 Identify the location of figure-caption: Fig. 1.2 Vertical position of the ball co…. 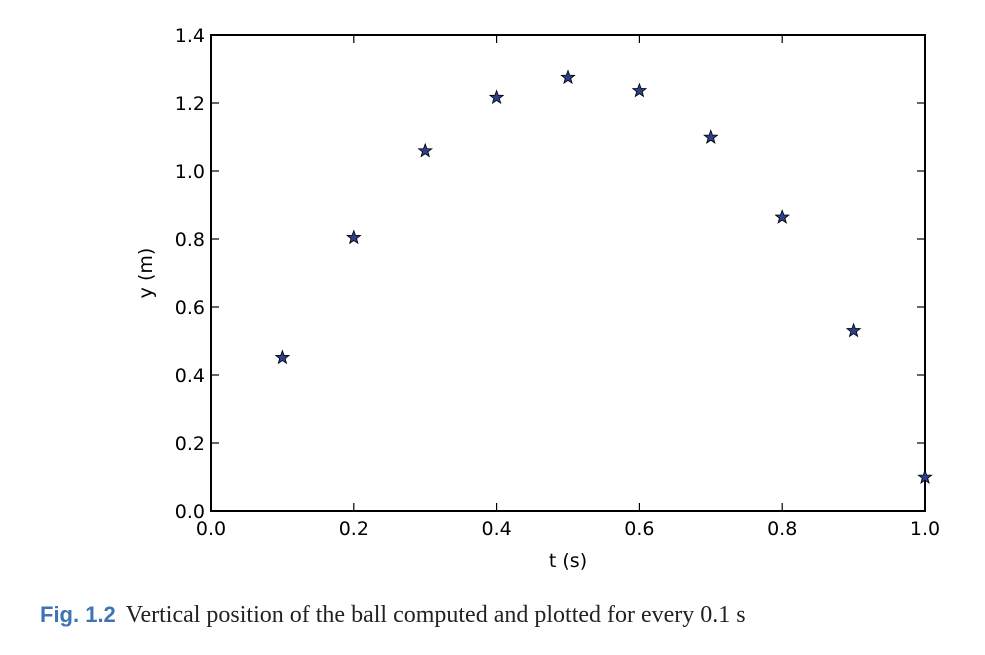
(490, 615).